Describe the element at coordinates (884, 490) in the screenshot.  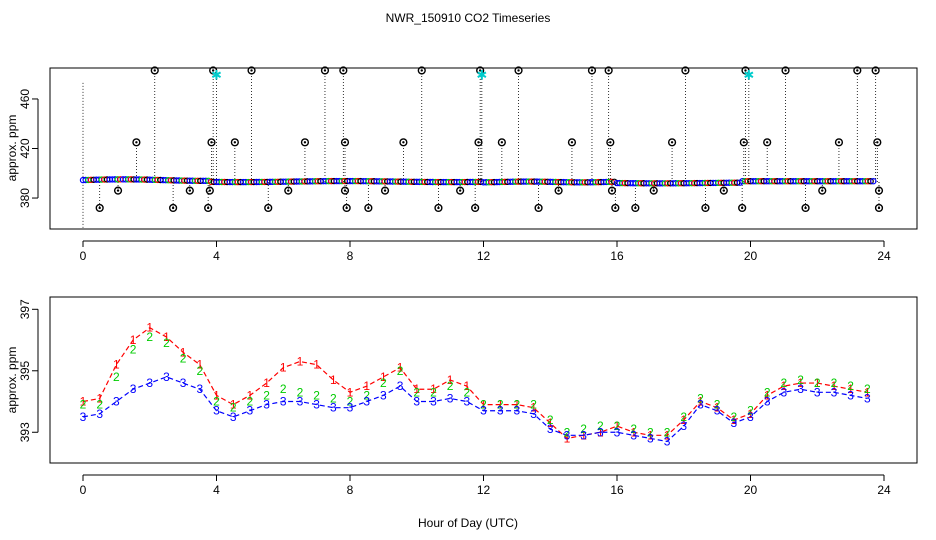
I see `bottom-x-tick-label: 24` at that location.